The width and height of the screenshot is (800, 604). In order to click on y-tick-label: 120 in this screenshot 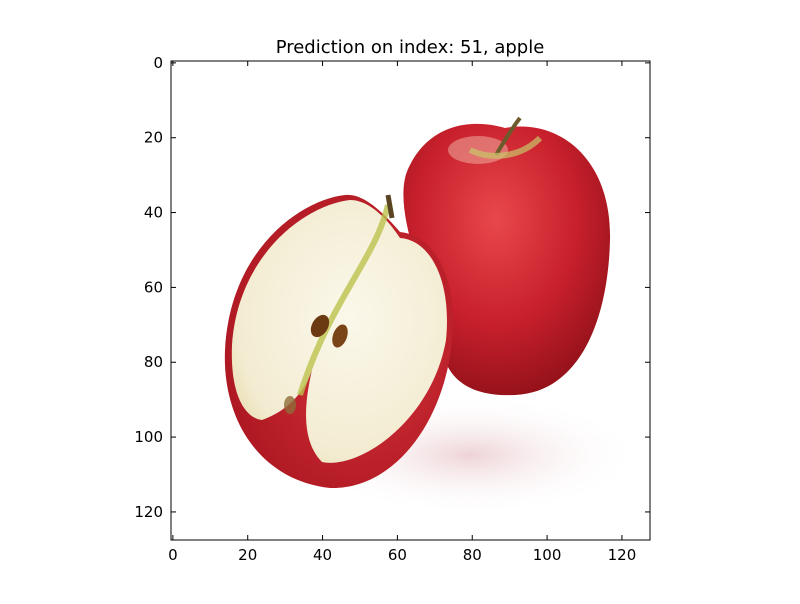, I will do `click(148, 512)`.